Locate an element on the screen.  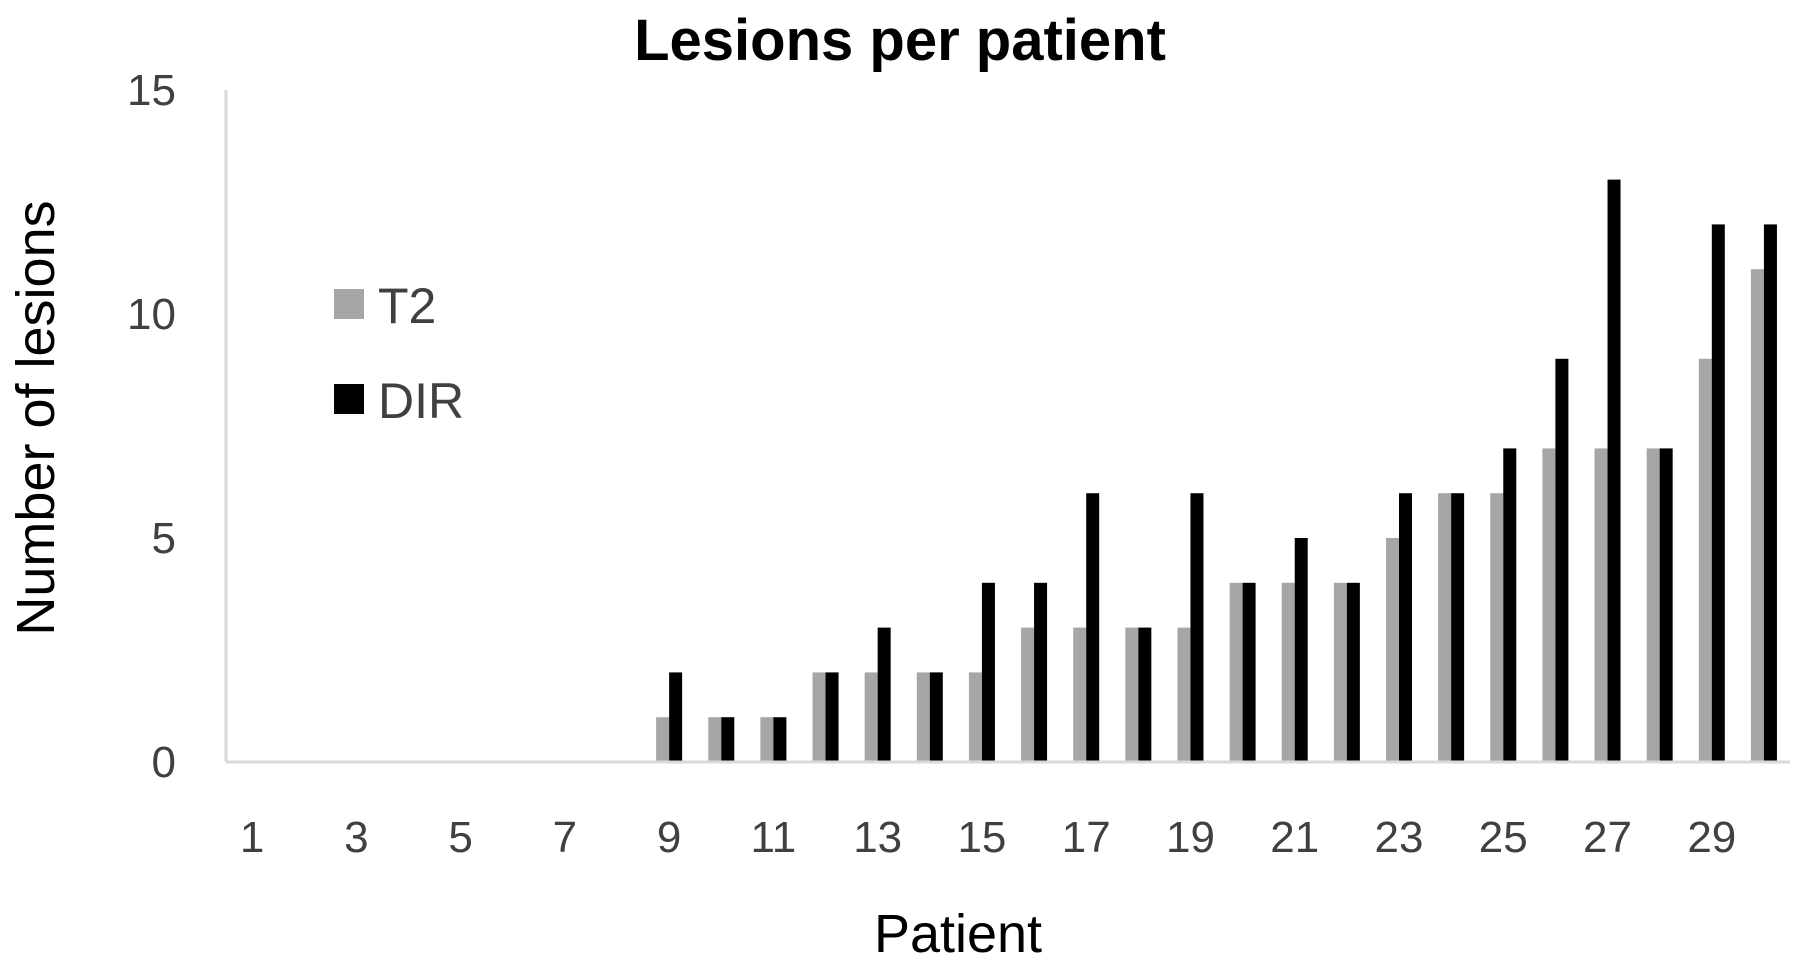
x-tick-label: 13 is located at coordinates (877, 837).